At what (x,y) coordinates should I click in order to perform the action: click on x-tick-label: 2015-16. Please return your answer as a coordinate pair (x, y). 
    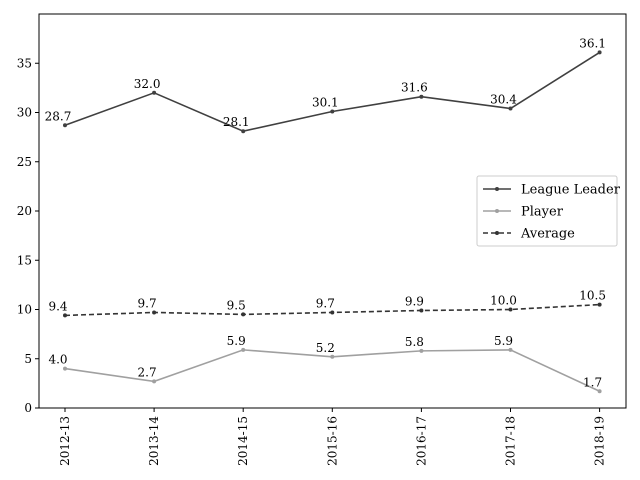
    Looking at the image, I should click on (332, 441).